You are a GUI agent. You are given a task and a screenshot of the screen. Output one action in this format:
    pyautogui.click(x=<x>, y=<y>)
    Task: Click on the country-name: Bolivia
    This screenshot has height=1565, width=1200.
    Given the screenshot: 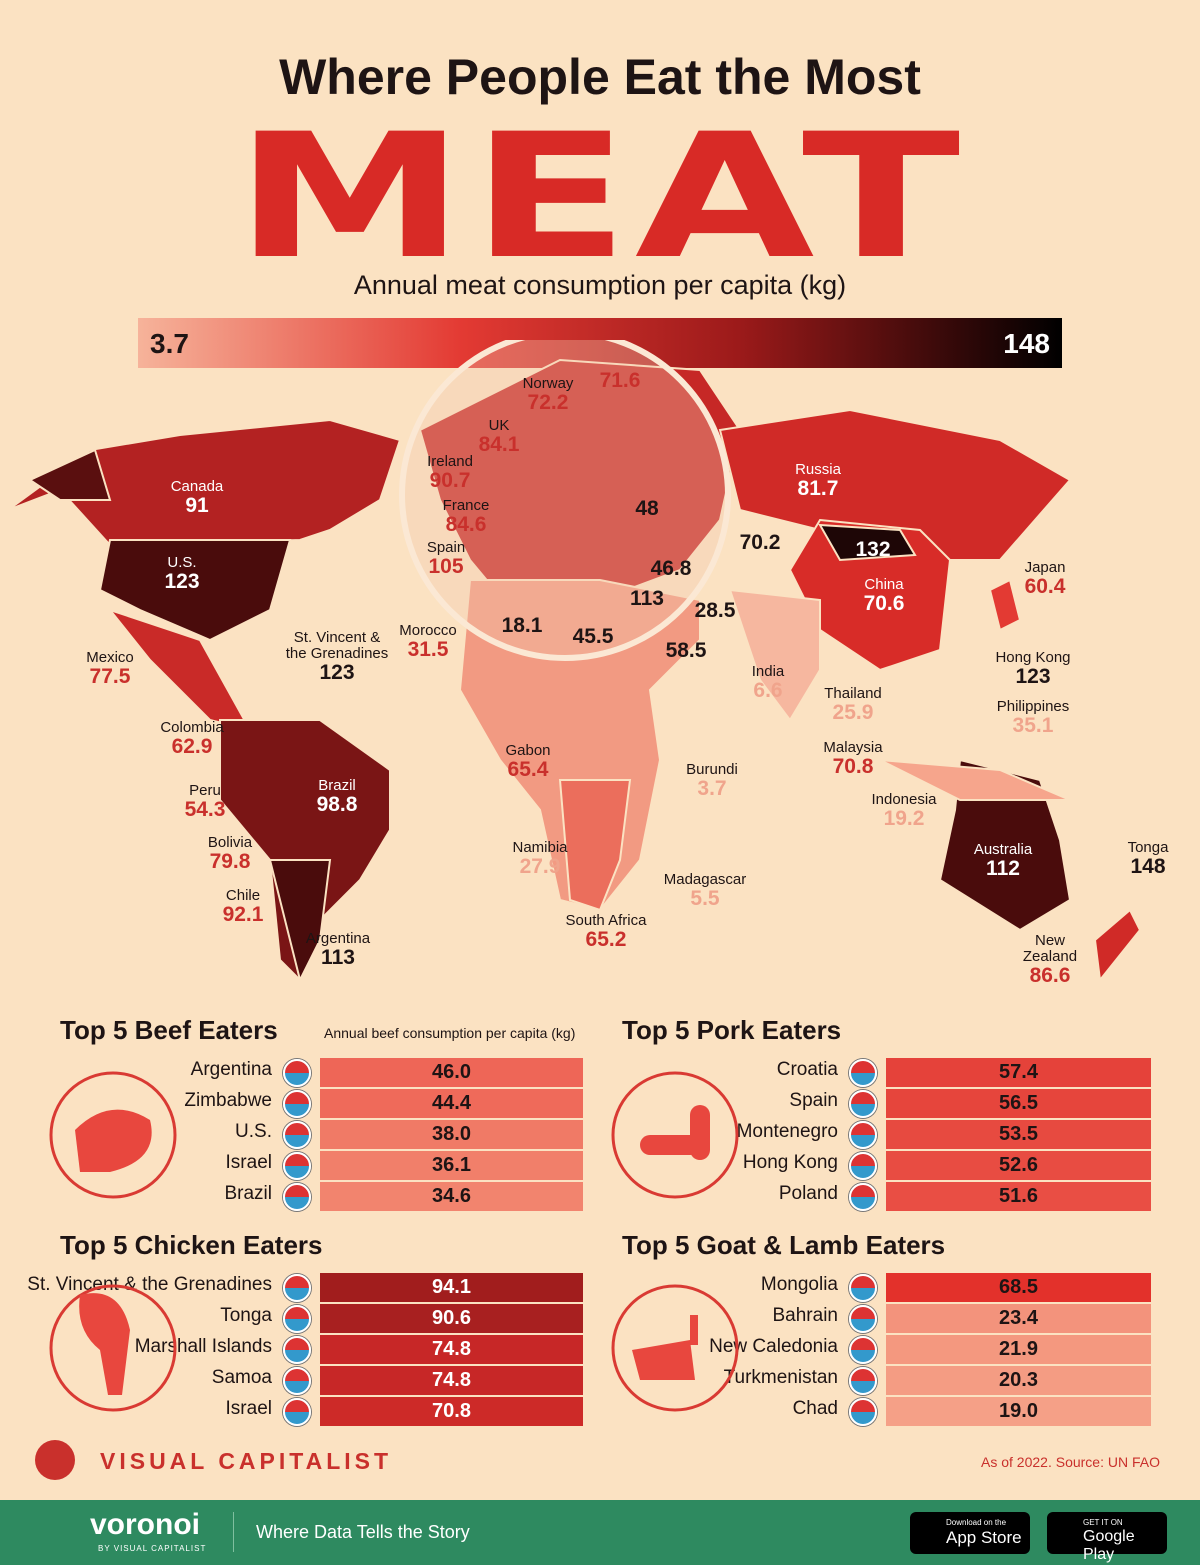 What is the action you would take?
    pyautogui.click(x=230, y=842)
    